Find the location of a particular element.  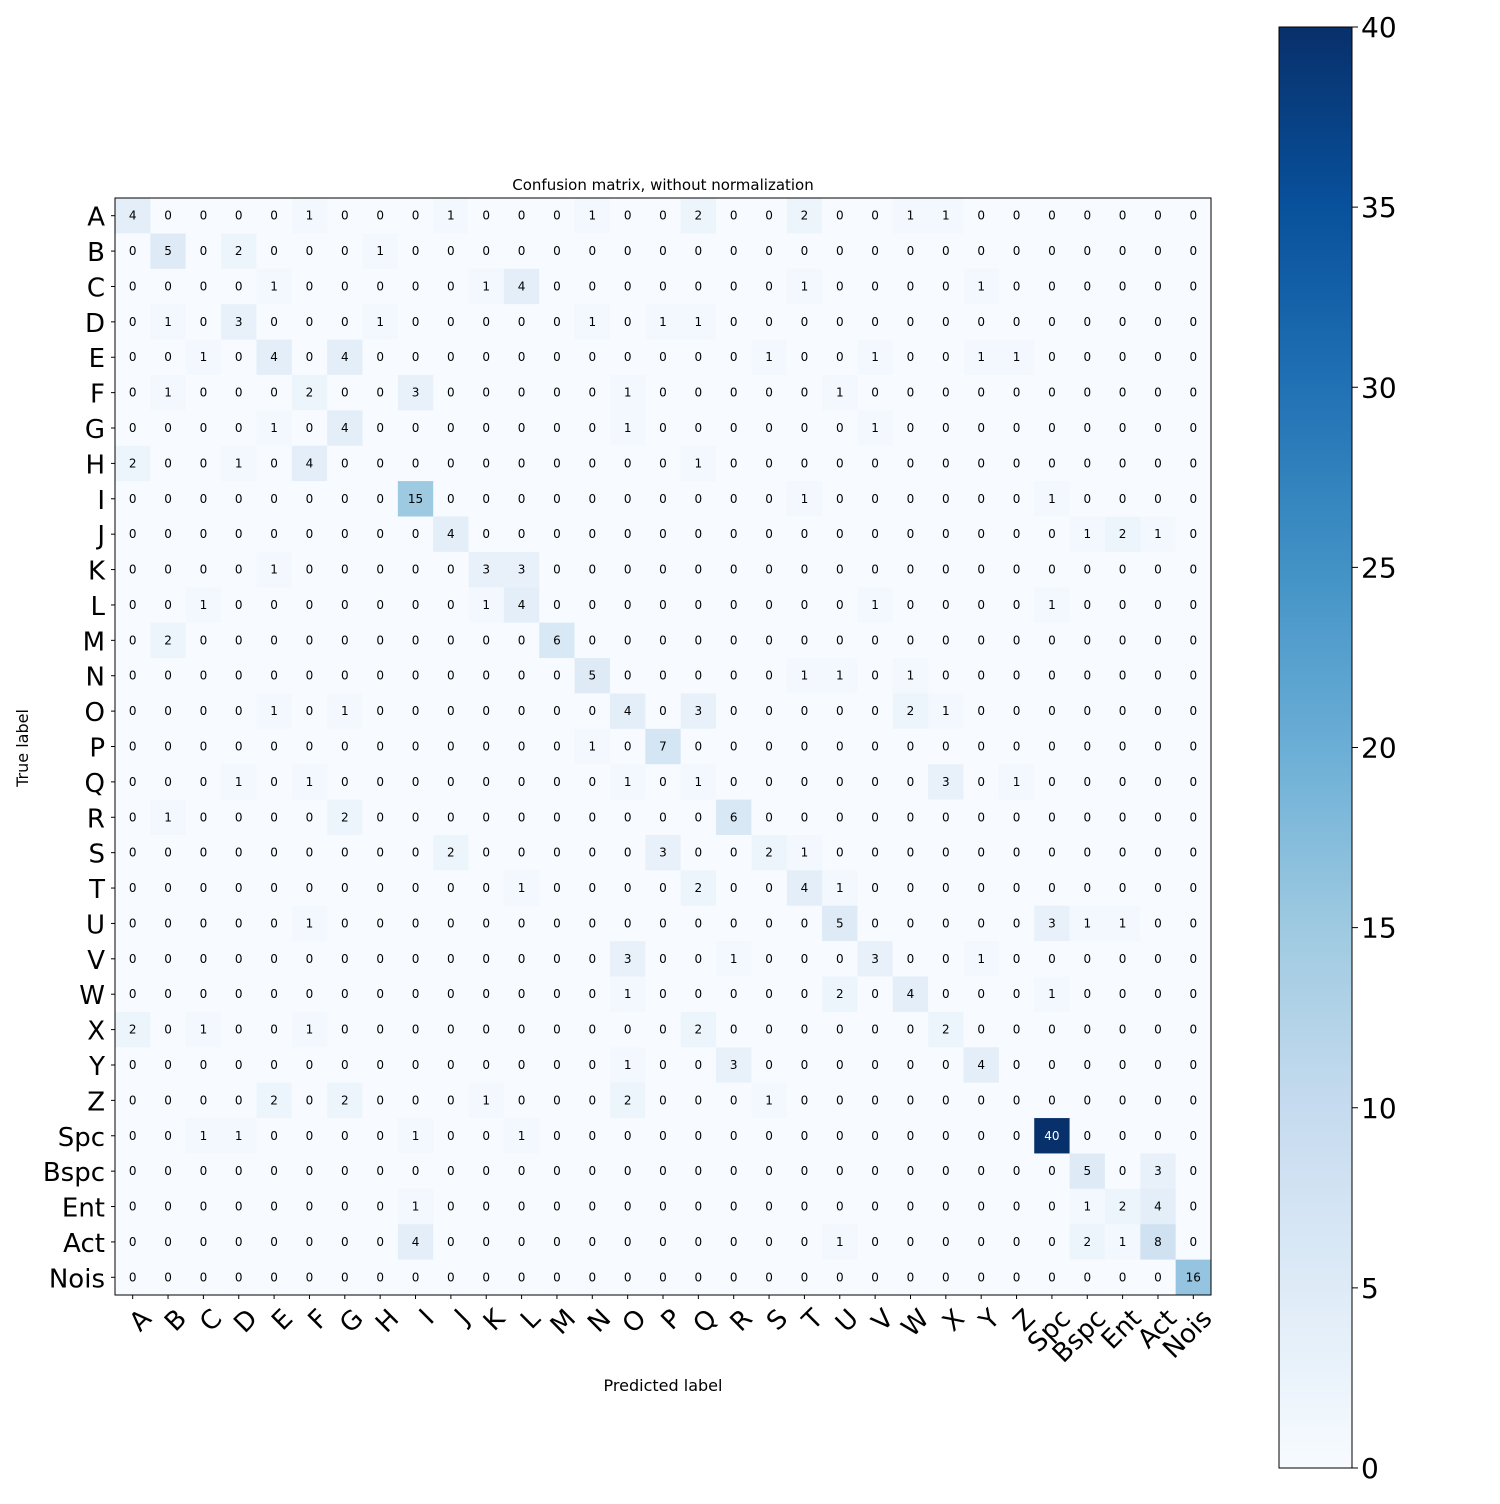

colorbar-tick-label: 10 is located at coordinates (1379, 1108).